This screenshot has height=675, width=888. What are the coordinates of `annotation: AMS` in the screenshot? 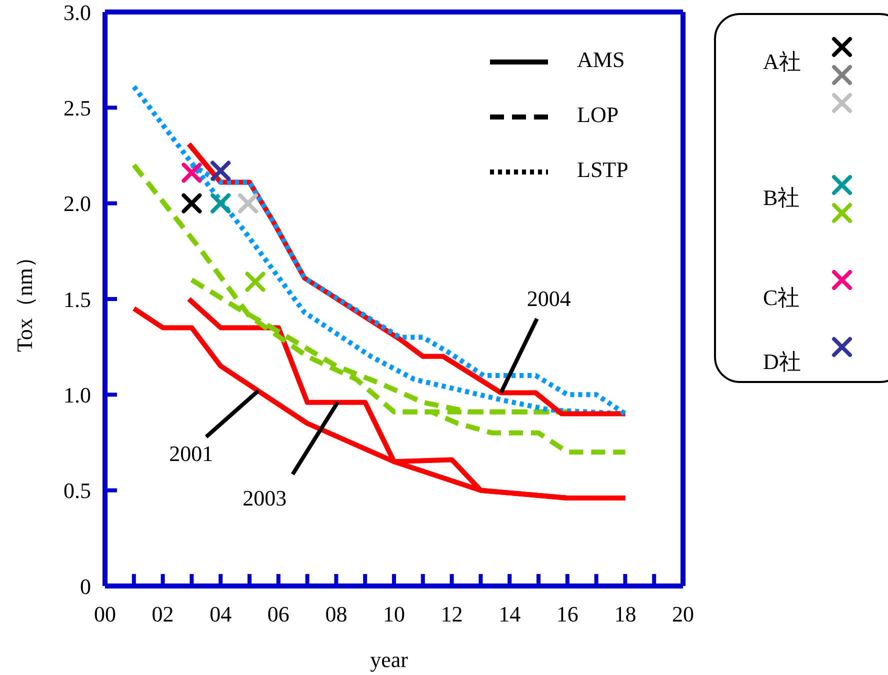 It's located at (601, 59).